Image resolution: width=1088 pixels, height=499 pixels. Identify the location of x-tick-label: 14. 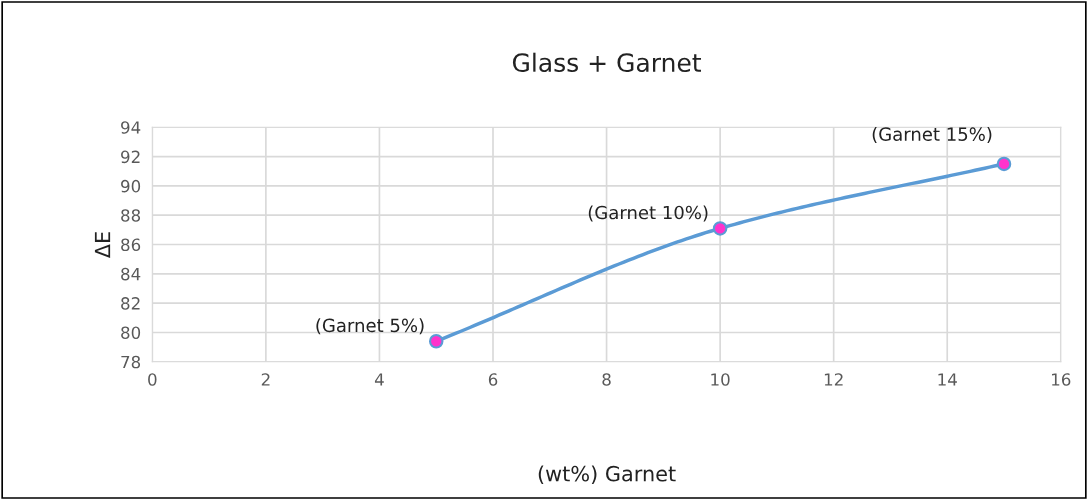
(947, 379).